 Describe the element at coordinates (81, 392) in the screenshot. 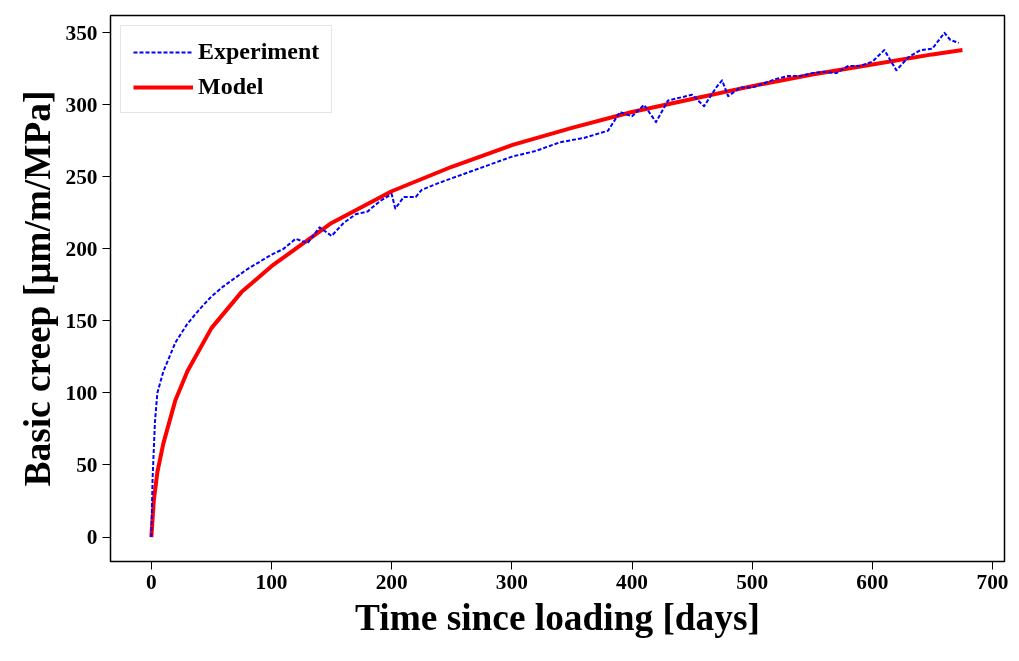

I see `y-tick-label: 100` at that location.